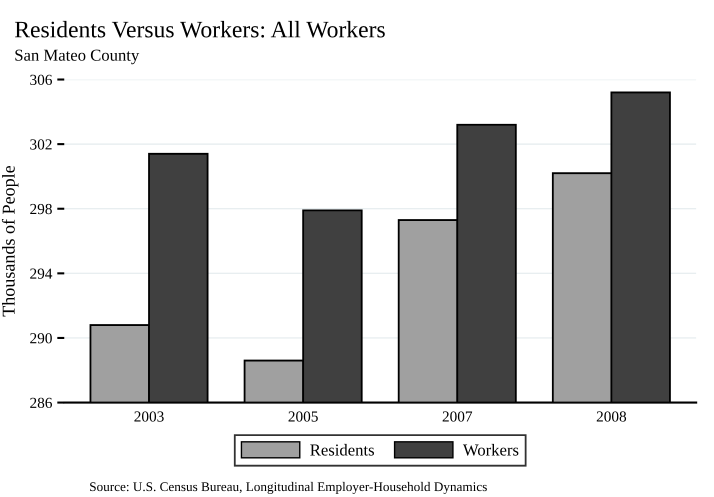  Describe the element at coordinates (41, 338) in the screenshot. I see `y-tick-label: 290` at that location.